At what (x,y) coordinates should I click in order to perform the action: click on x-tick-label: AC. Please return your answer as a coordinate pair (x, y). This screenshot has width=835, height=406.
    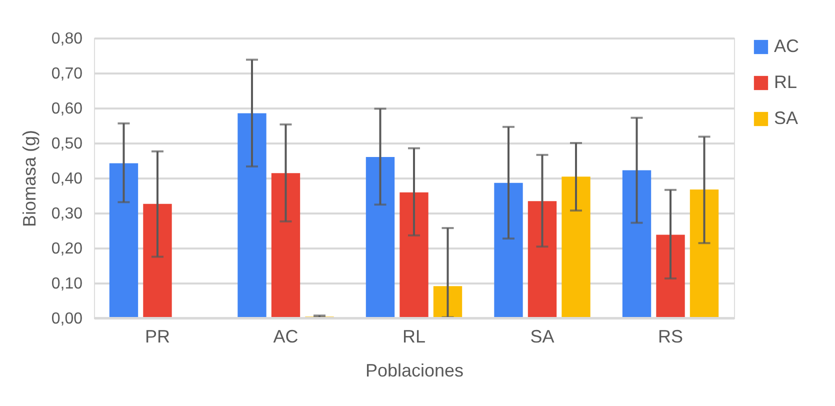
    Looking at the image, I should click on (285, 336).